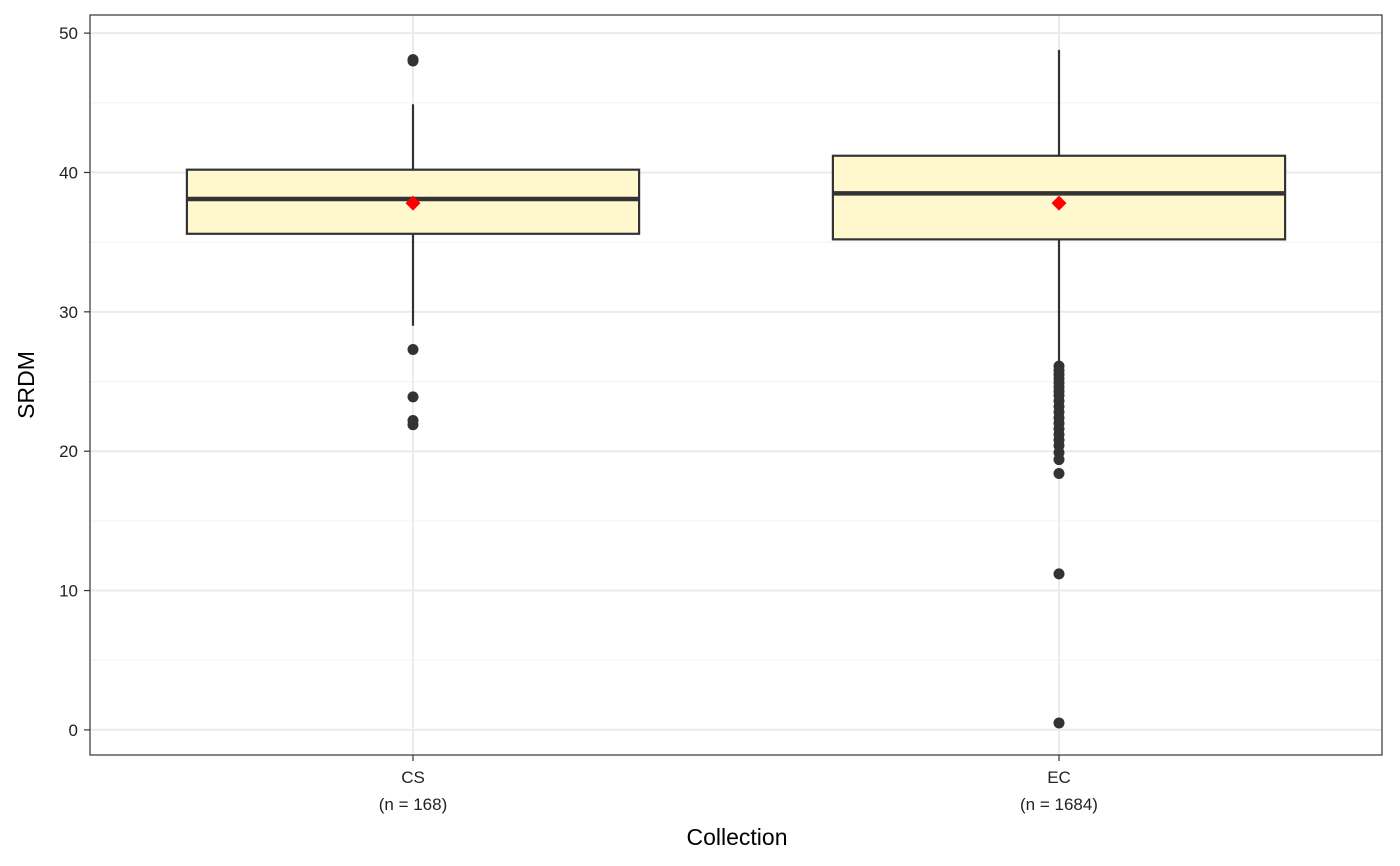  Describe the element at coordinates (68, 312) in the screenshot. I see `y-tick-label: 30` at that location.